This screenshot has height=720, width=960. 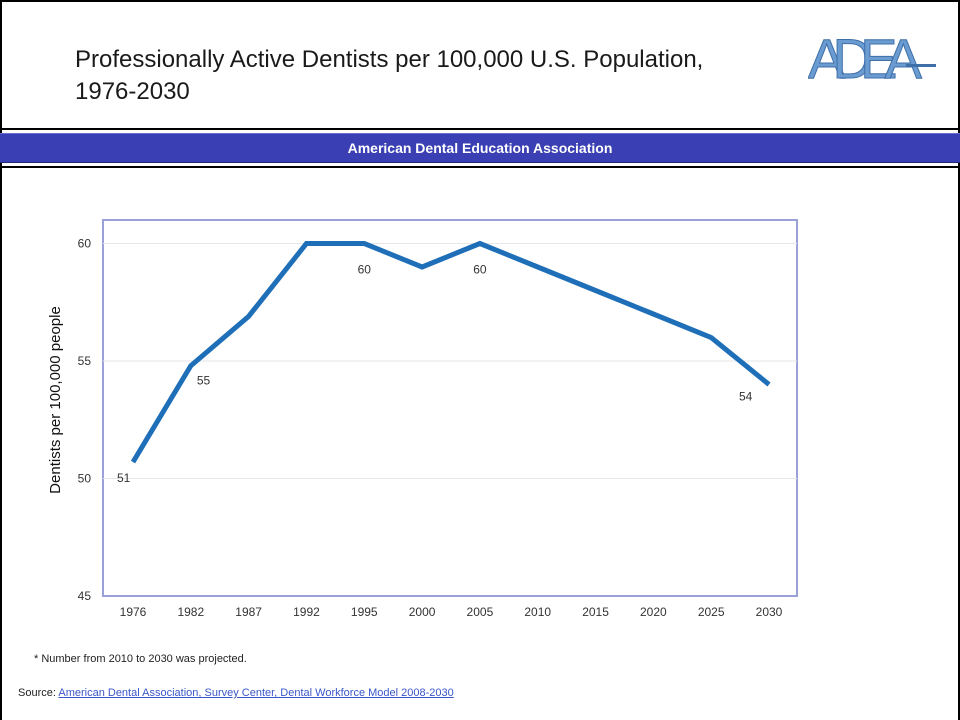 I want to click on adea-logo: ADEA, so click(x=872, y=58).